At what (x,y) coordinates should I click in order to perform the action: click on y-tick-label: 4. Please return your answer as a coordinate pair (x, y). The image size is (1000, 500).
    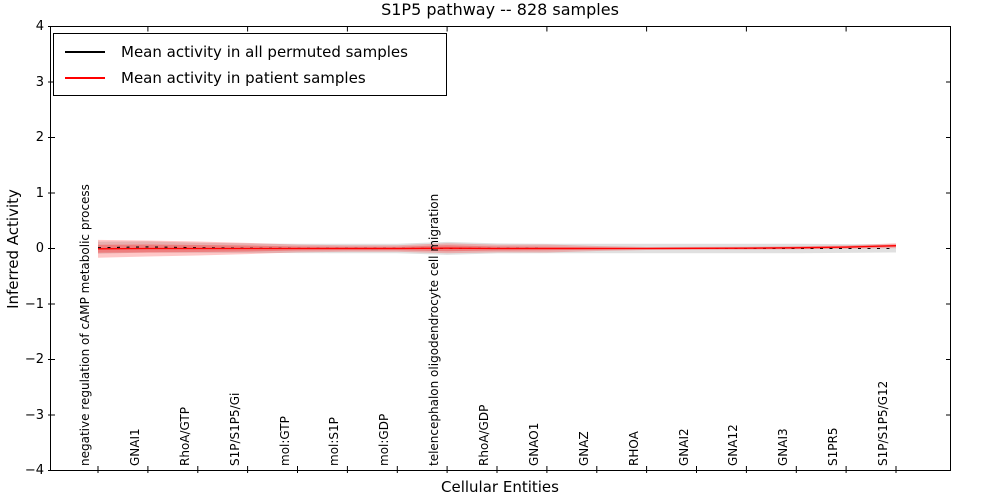
    Looking at the image, I should click on (39, 26).